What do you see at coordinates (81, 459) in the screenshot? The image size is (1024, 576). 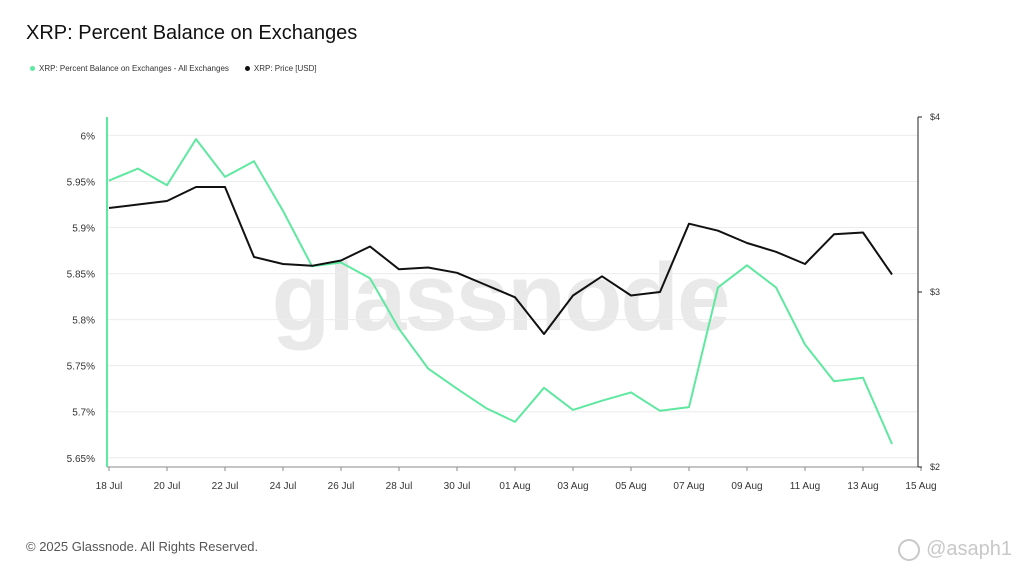 I see `y-left-tick-label: 5.65%` at bounding box center [81, 459].